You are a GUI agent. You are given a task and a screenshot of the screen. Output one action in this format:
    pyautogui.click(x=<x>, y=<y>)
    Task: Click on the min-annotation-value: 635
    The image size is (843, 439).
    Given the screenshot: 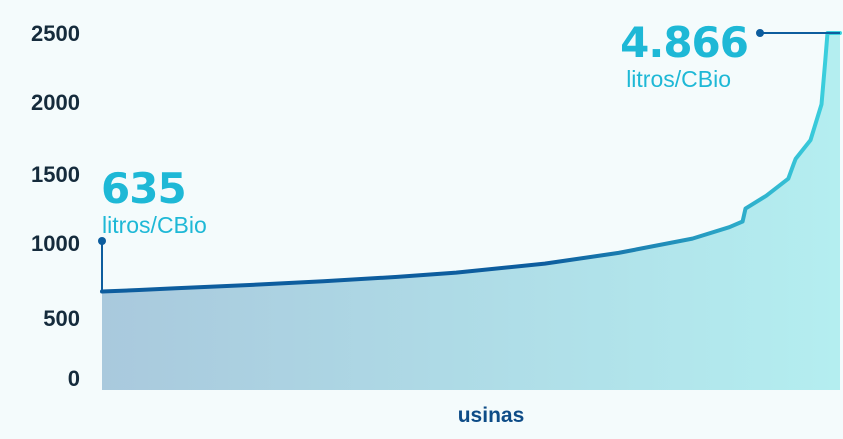 What is the action you would take?
    pyautogui.click(x=143, y=188)
    